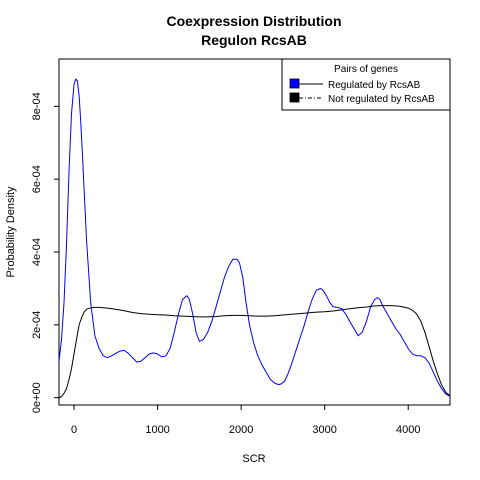 The width and height of the screenshot is (480, 480). Describe the element at coordinates (324, 430) in the screenshot. I see `x-tick-label: 3000` at that location.